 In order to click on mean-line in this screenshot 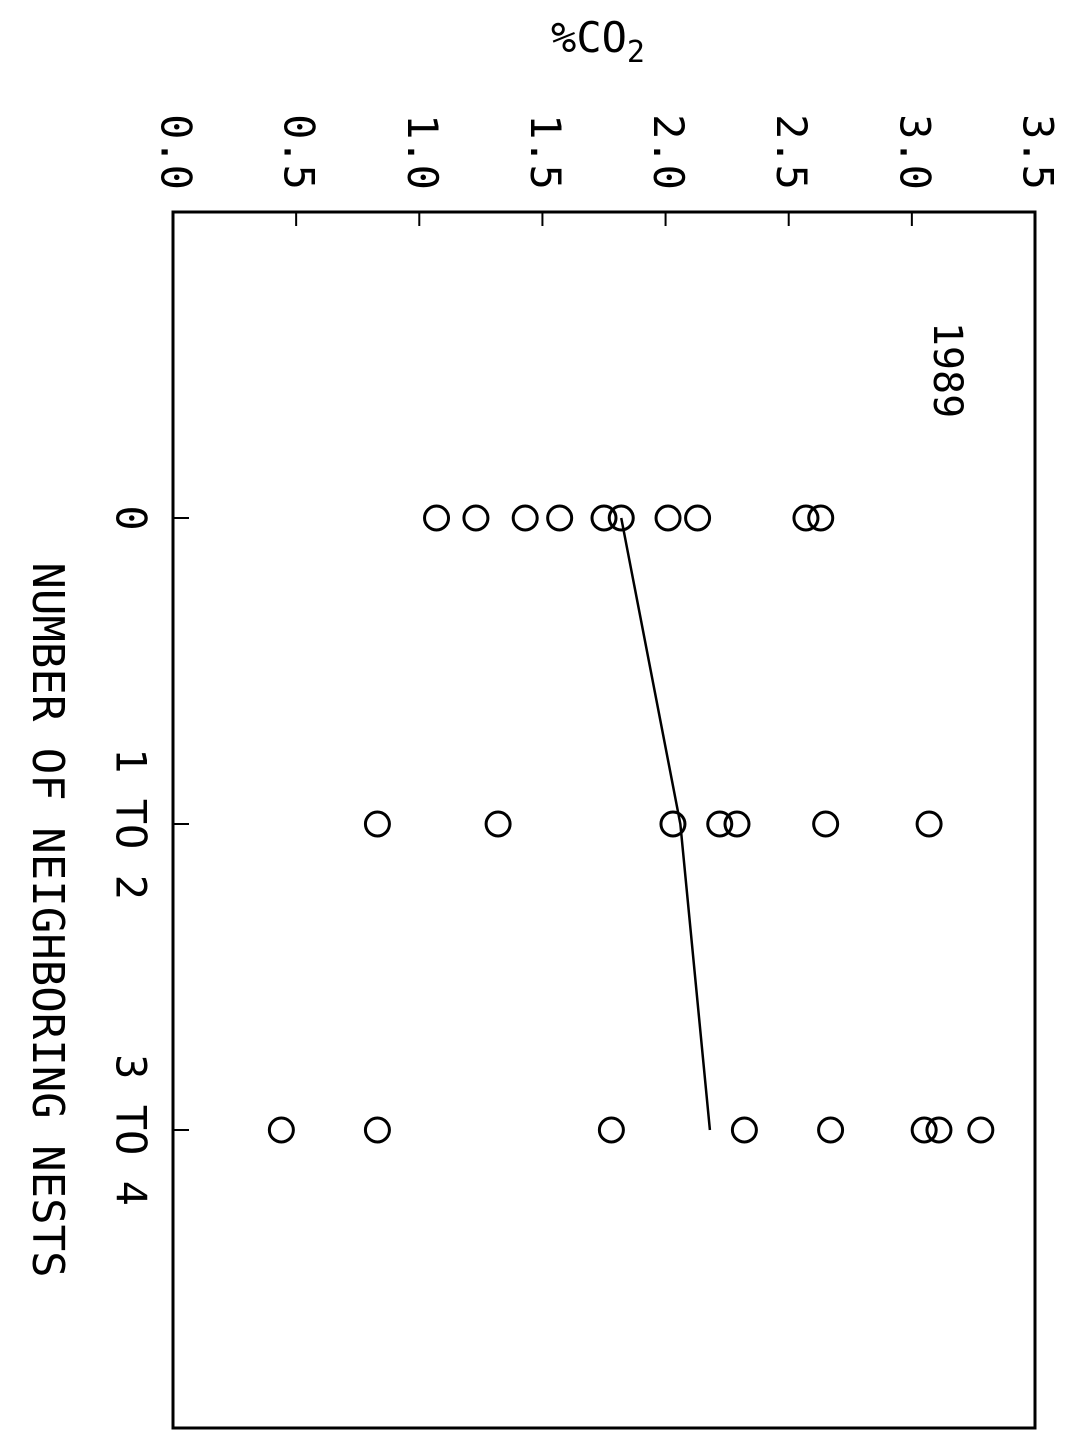, I will do `click(666, 824)`.